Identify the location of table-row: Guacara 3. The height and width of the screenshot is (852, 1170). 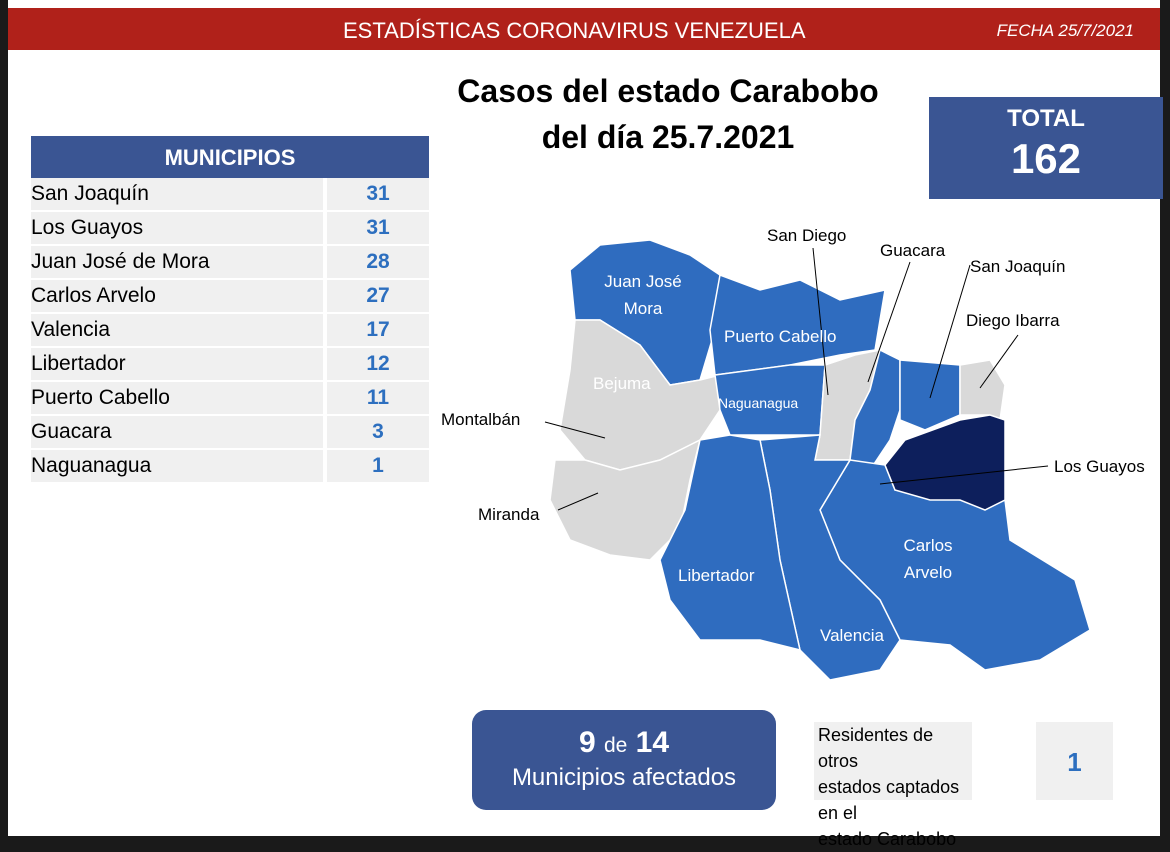
(230, 433).